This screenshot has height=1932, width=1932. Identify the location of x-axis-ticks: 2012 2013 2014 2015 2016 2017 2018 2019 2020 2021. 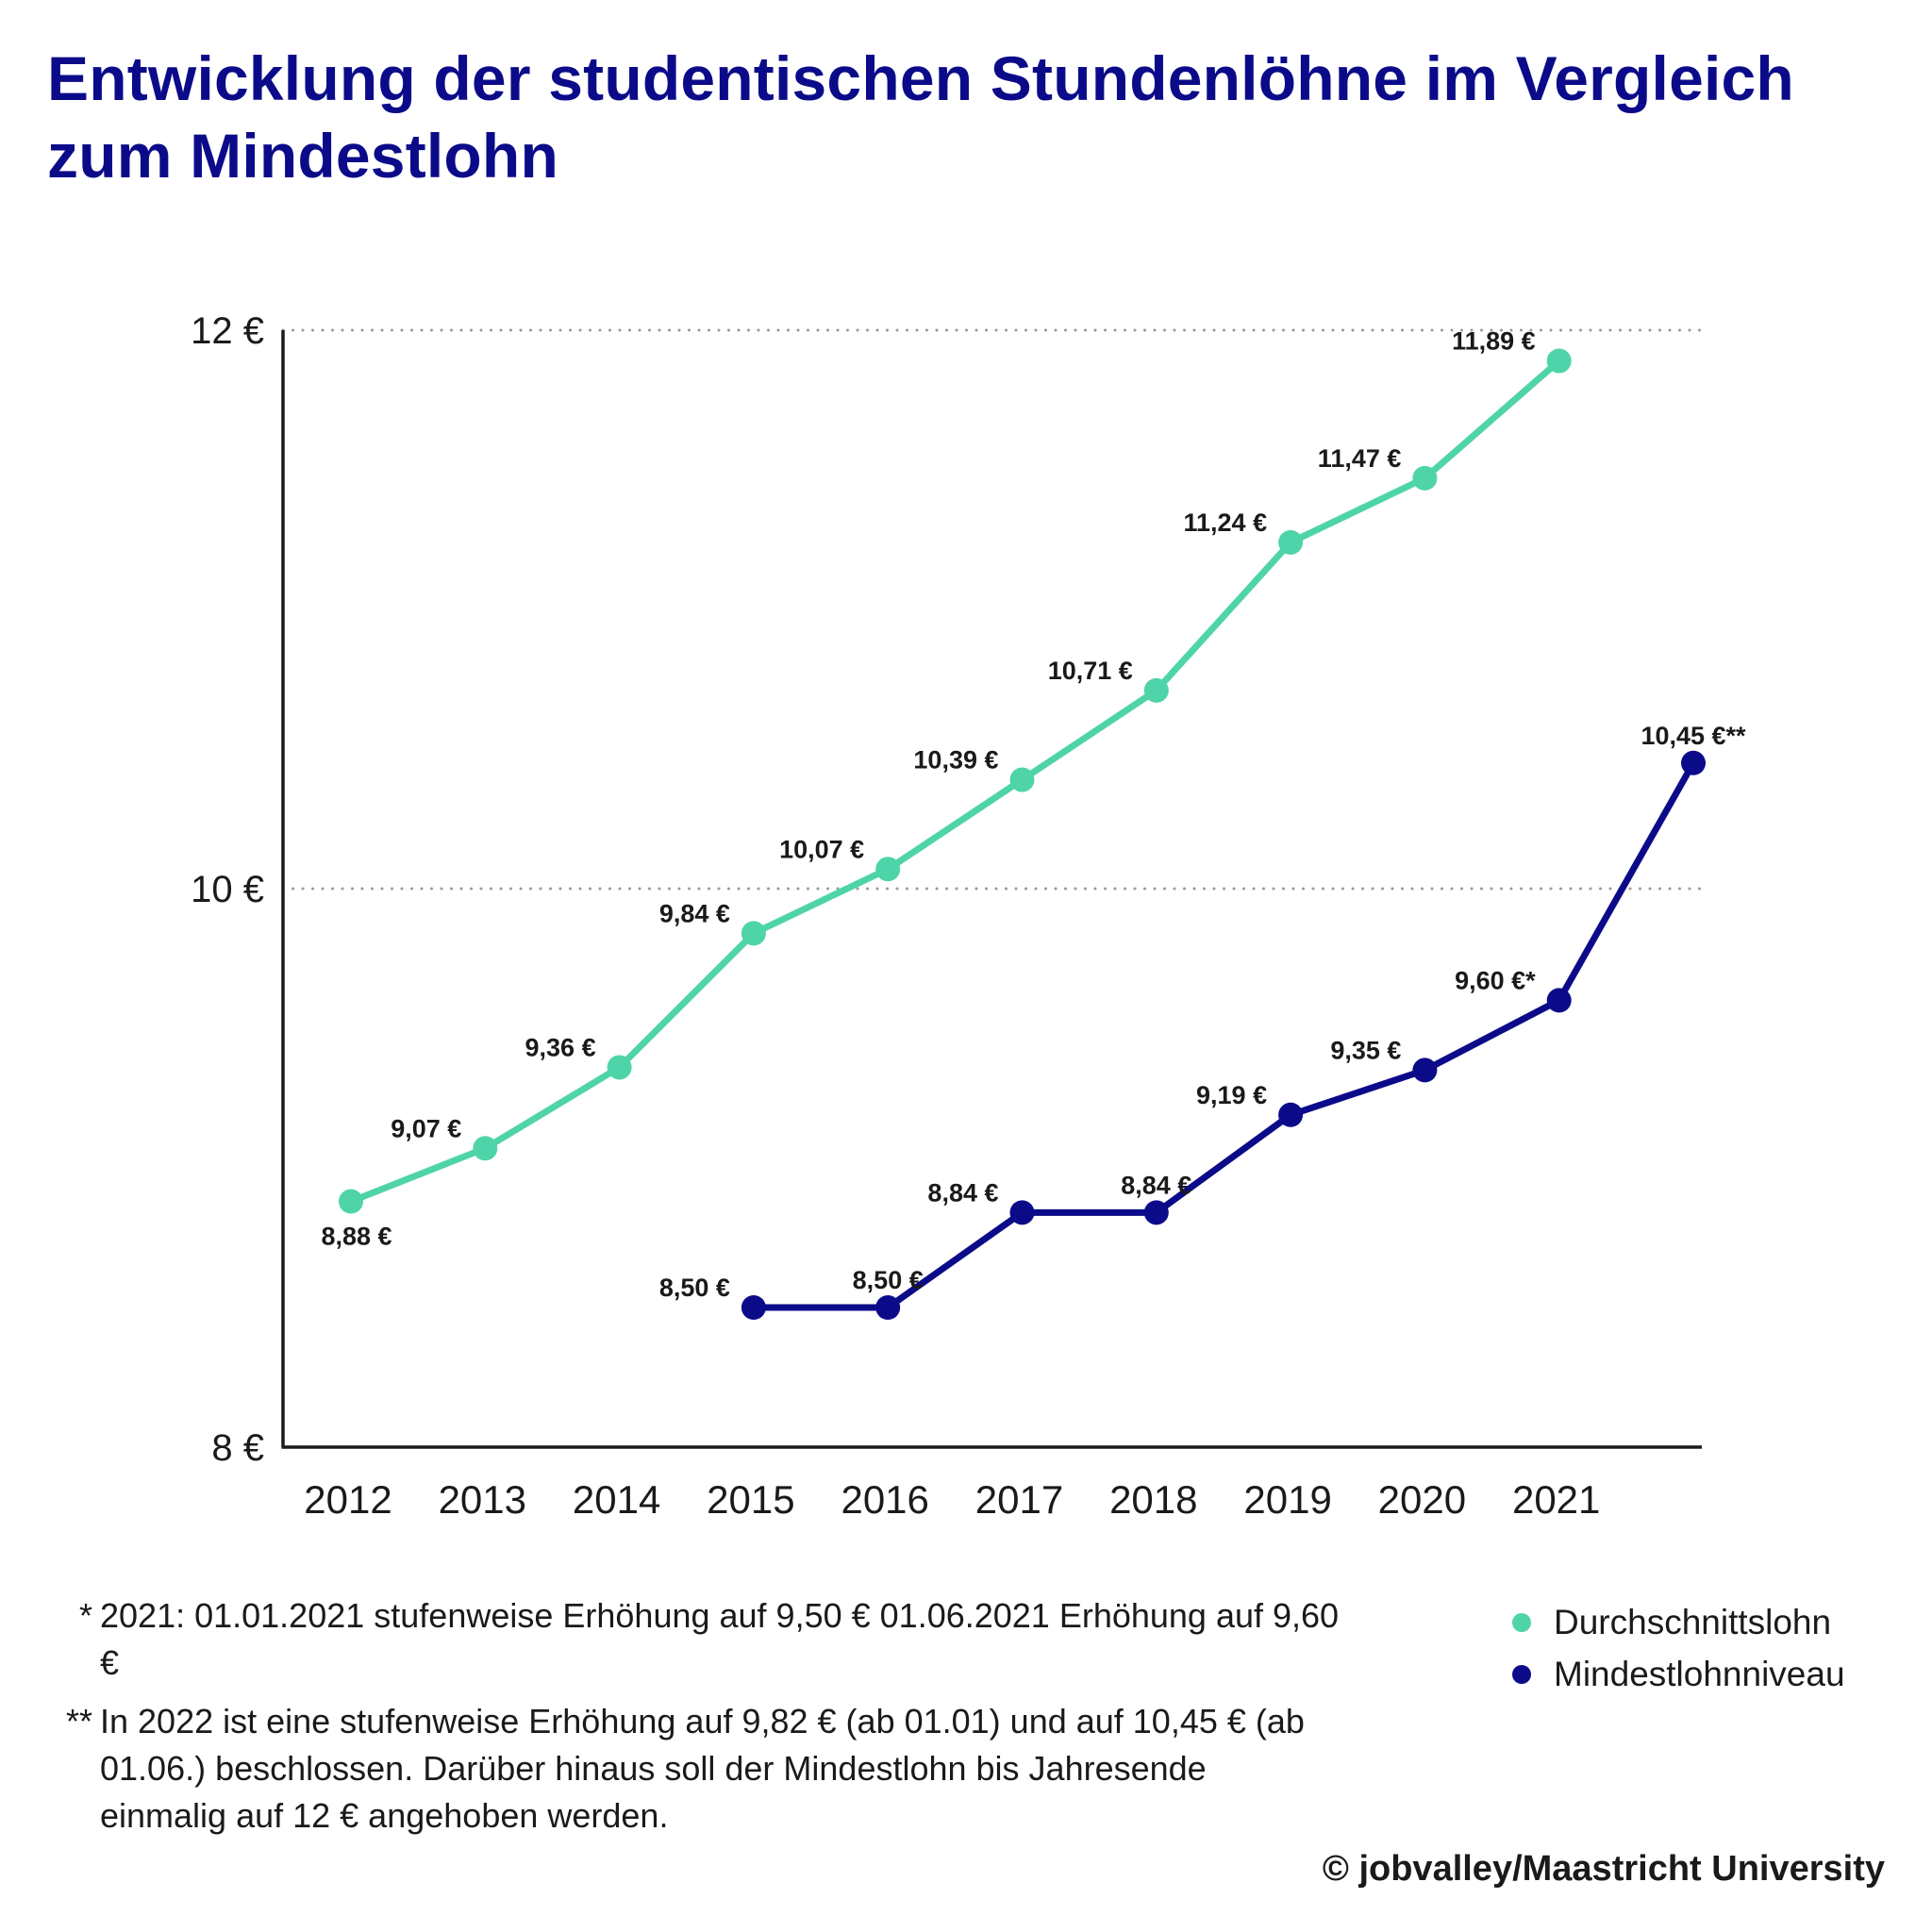
(952, 1500).